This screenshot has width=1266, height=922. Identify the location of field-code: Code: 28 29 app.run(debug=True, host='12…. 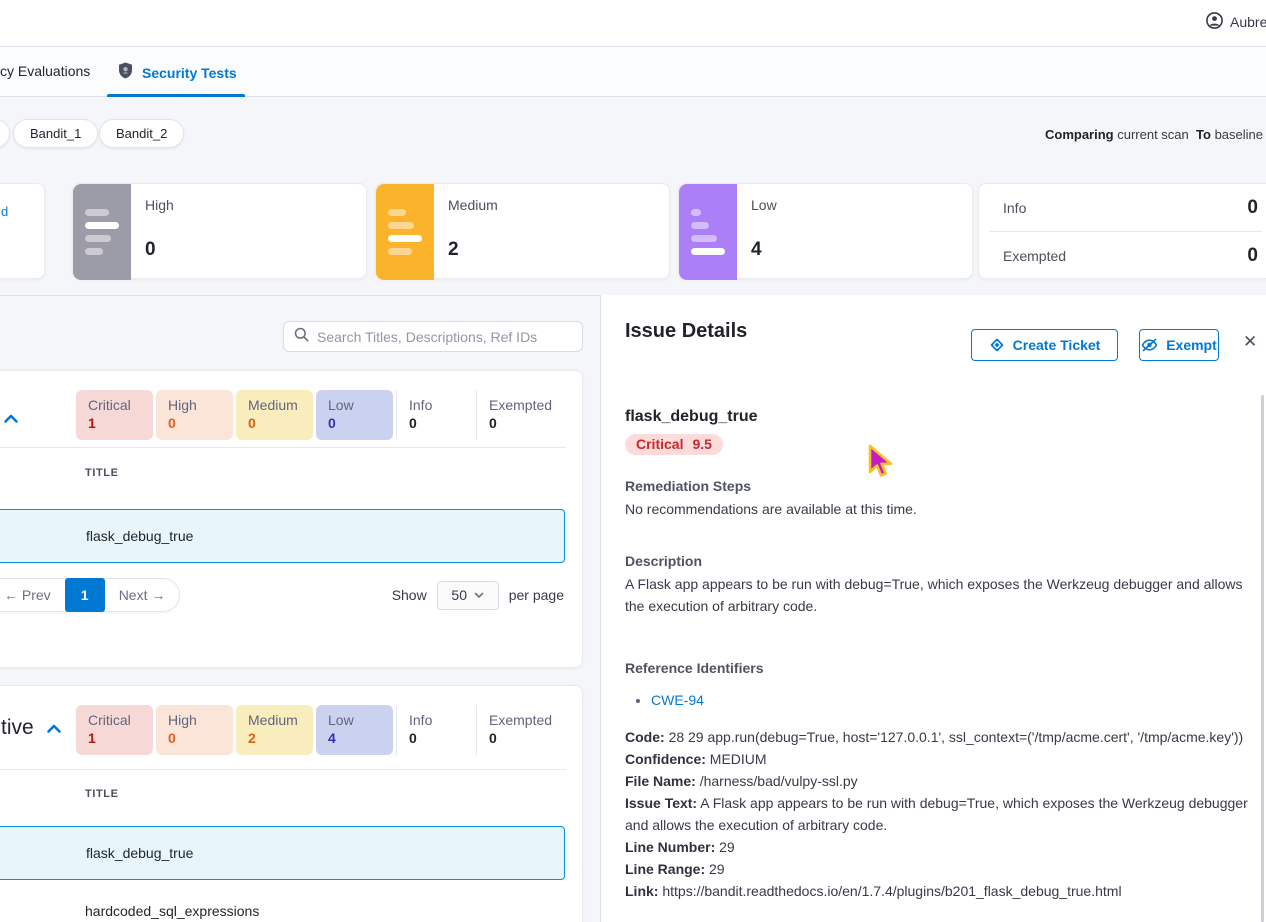
(934, 737).